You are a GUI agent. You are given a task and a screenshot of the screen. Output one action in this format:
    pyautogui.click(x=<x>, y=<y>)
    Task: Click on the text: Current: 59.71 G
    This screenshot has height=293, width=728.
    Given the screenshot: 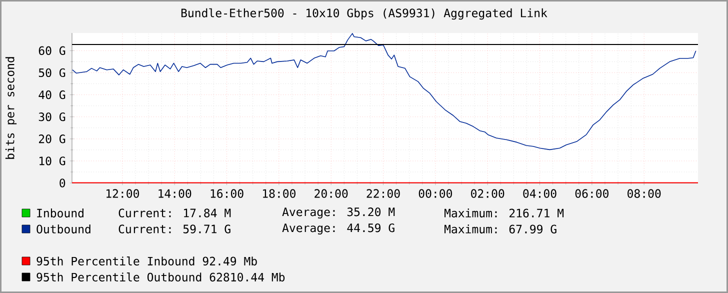 What is the action you would take?
    pyautogui.click(x=174, y=229)
    